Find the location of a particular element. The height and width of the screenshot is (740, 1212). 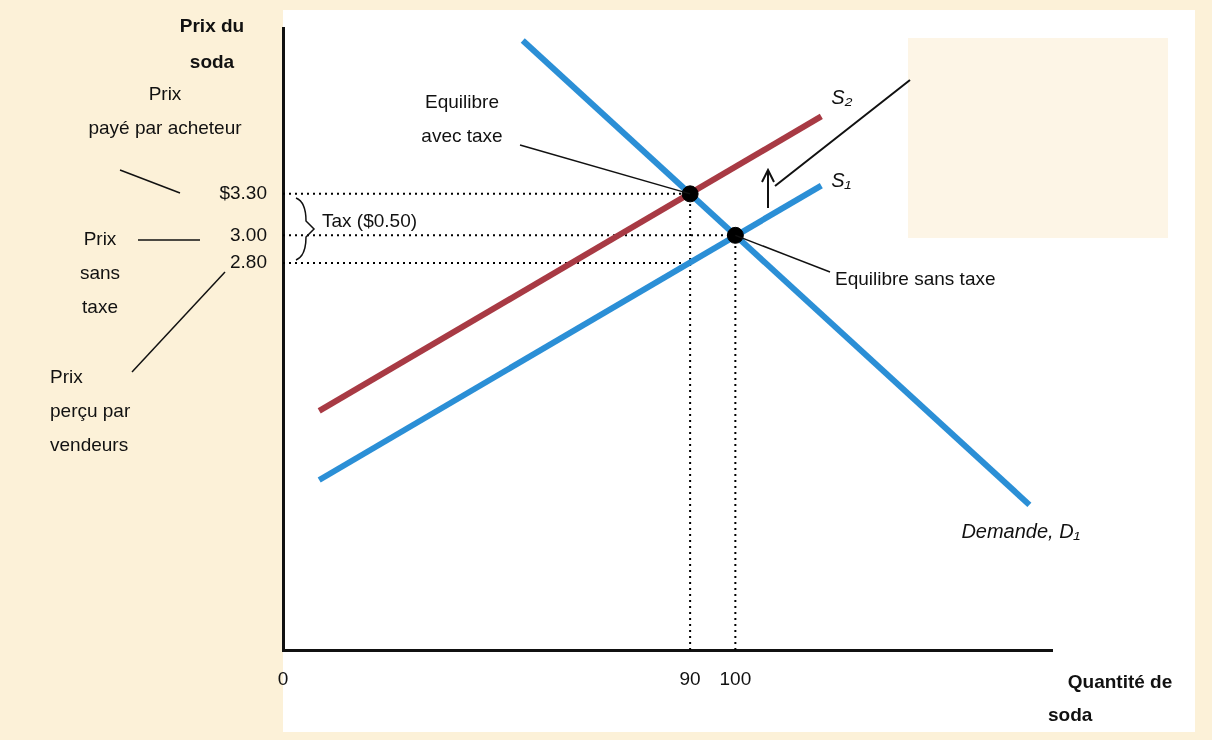

x-axis-title: Quantité de soda is located at coordinates (1110, 698).